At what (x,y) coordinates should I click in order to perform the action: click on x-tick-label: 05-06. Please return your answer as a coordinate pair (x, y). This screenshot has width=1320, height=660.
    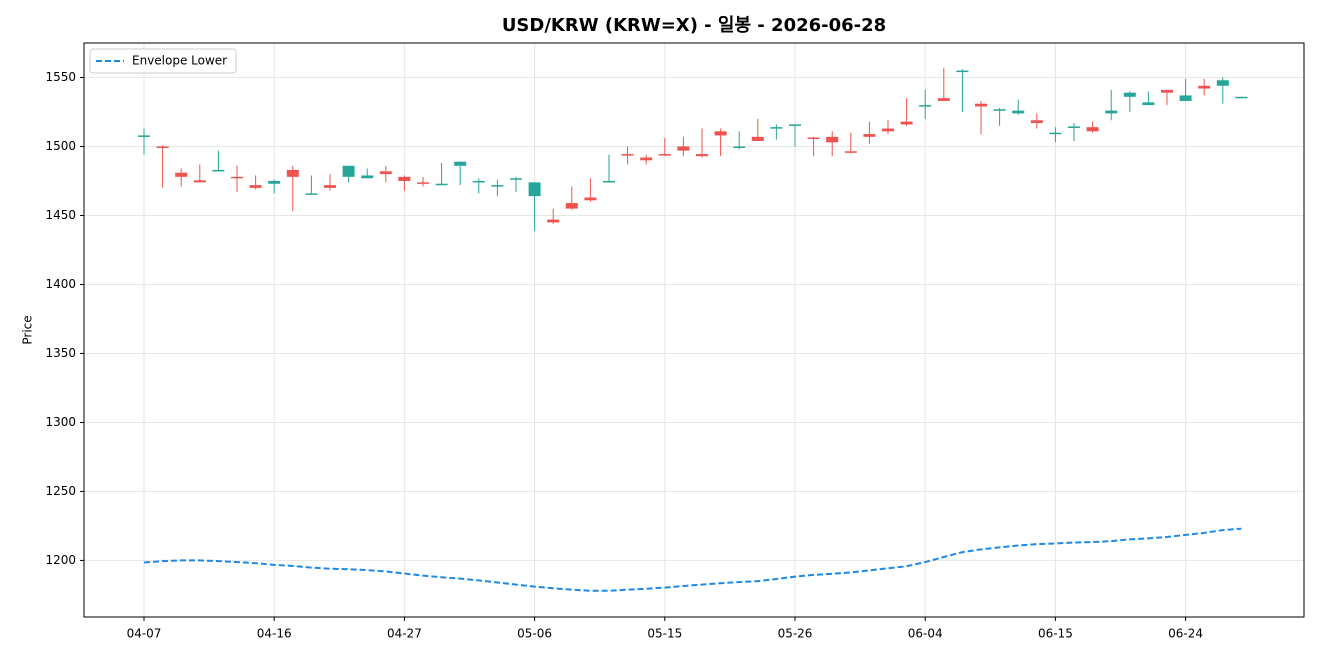
    Looking at the image, I should click on (534, 634).